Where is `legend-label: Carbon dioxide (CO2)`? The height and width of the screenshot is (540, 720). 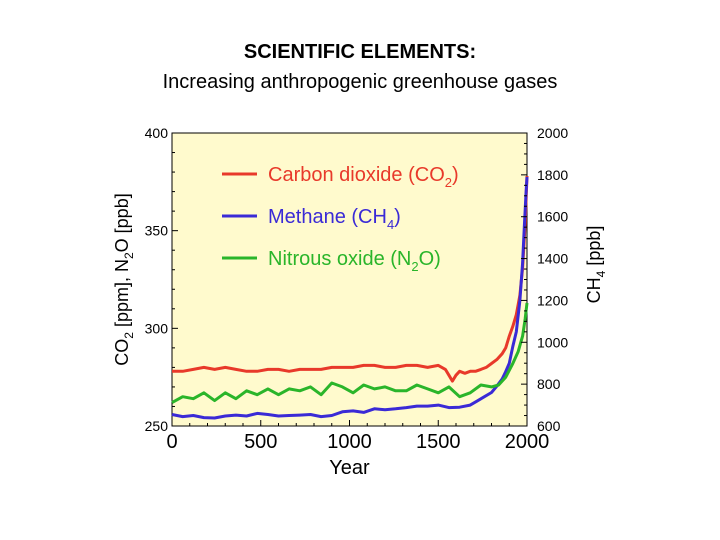 legend-label: Carbon dioxide (CO2) is located at coordinates (363, 177).